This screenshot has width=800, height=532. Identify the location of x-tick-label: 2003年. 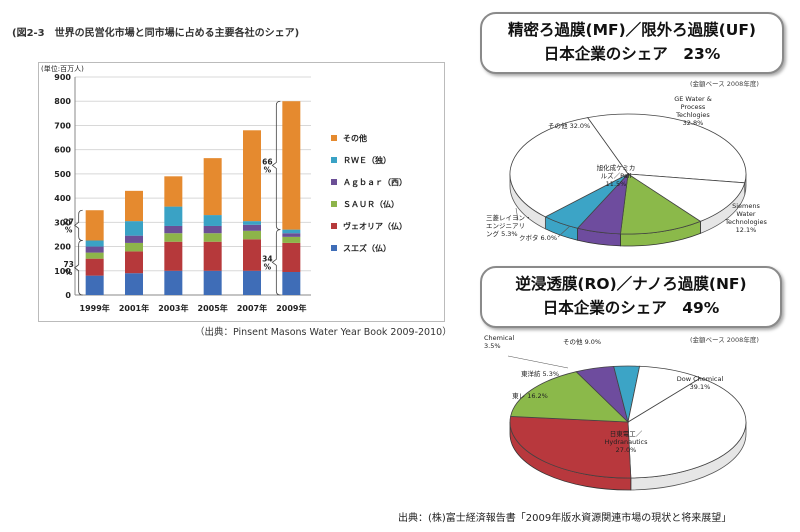
(173, 308).